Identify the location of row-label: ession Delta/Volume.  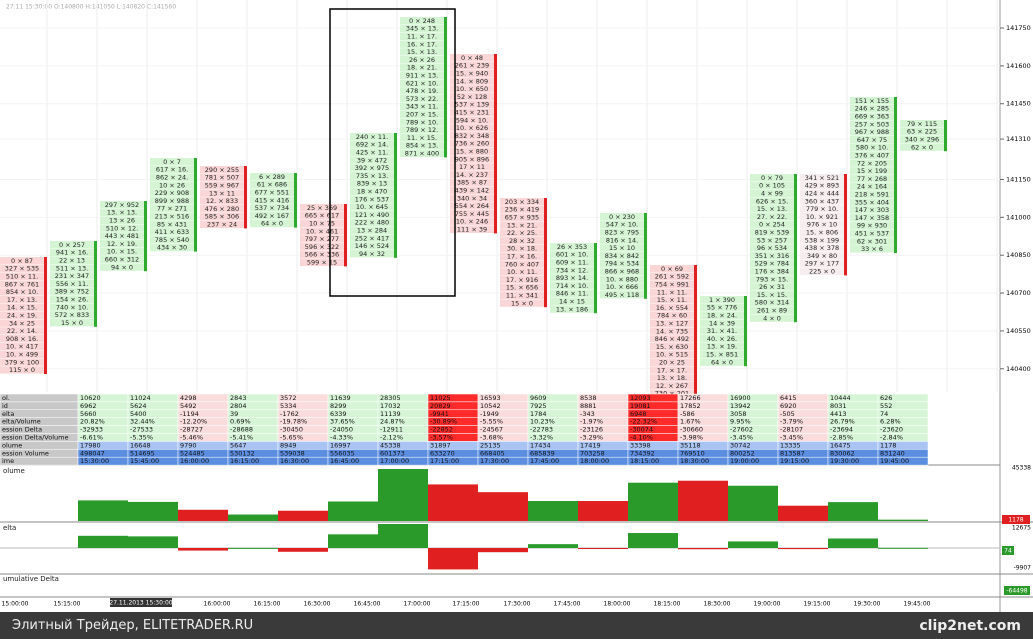
(35, 437).